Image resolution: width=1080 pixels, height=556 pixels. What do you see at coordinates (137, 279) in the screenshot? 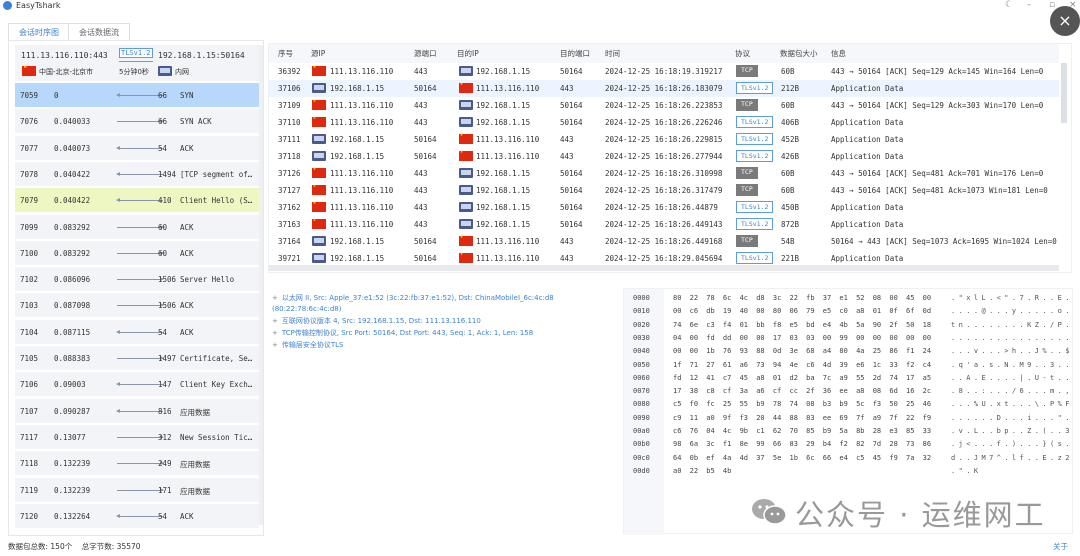
I see `timeline-row: 7102 0.086096 1506 Server Hello` at bounding box center [137, 279].